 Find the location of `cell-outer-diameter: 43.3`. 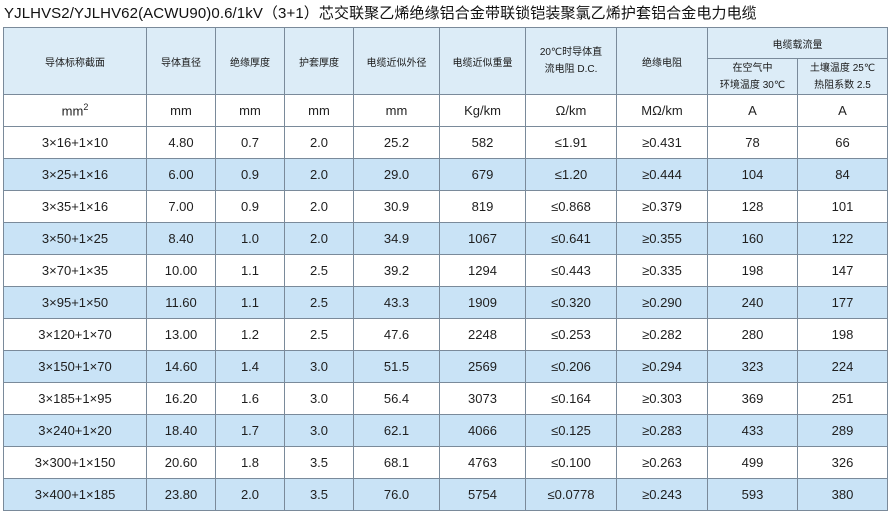

cell-outer-diameter: 43.3 is located at coordinates (396, 302).